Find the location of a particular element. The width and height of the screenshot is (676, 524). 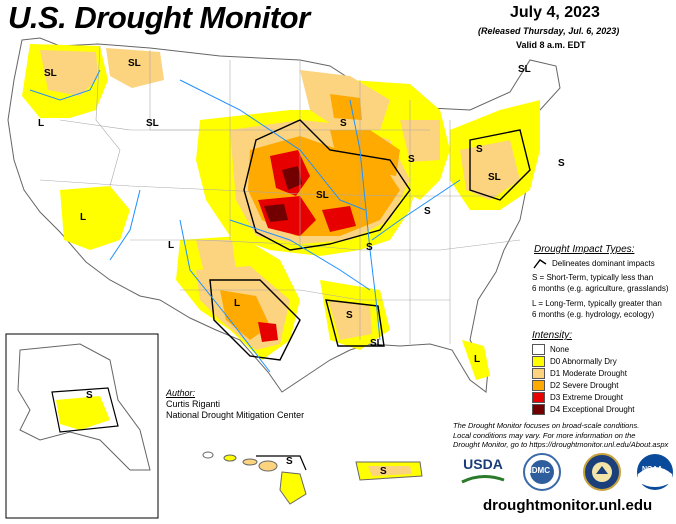

label-s-hi: S is located at coordinates (289, 461).